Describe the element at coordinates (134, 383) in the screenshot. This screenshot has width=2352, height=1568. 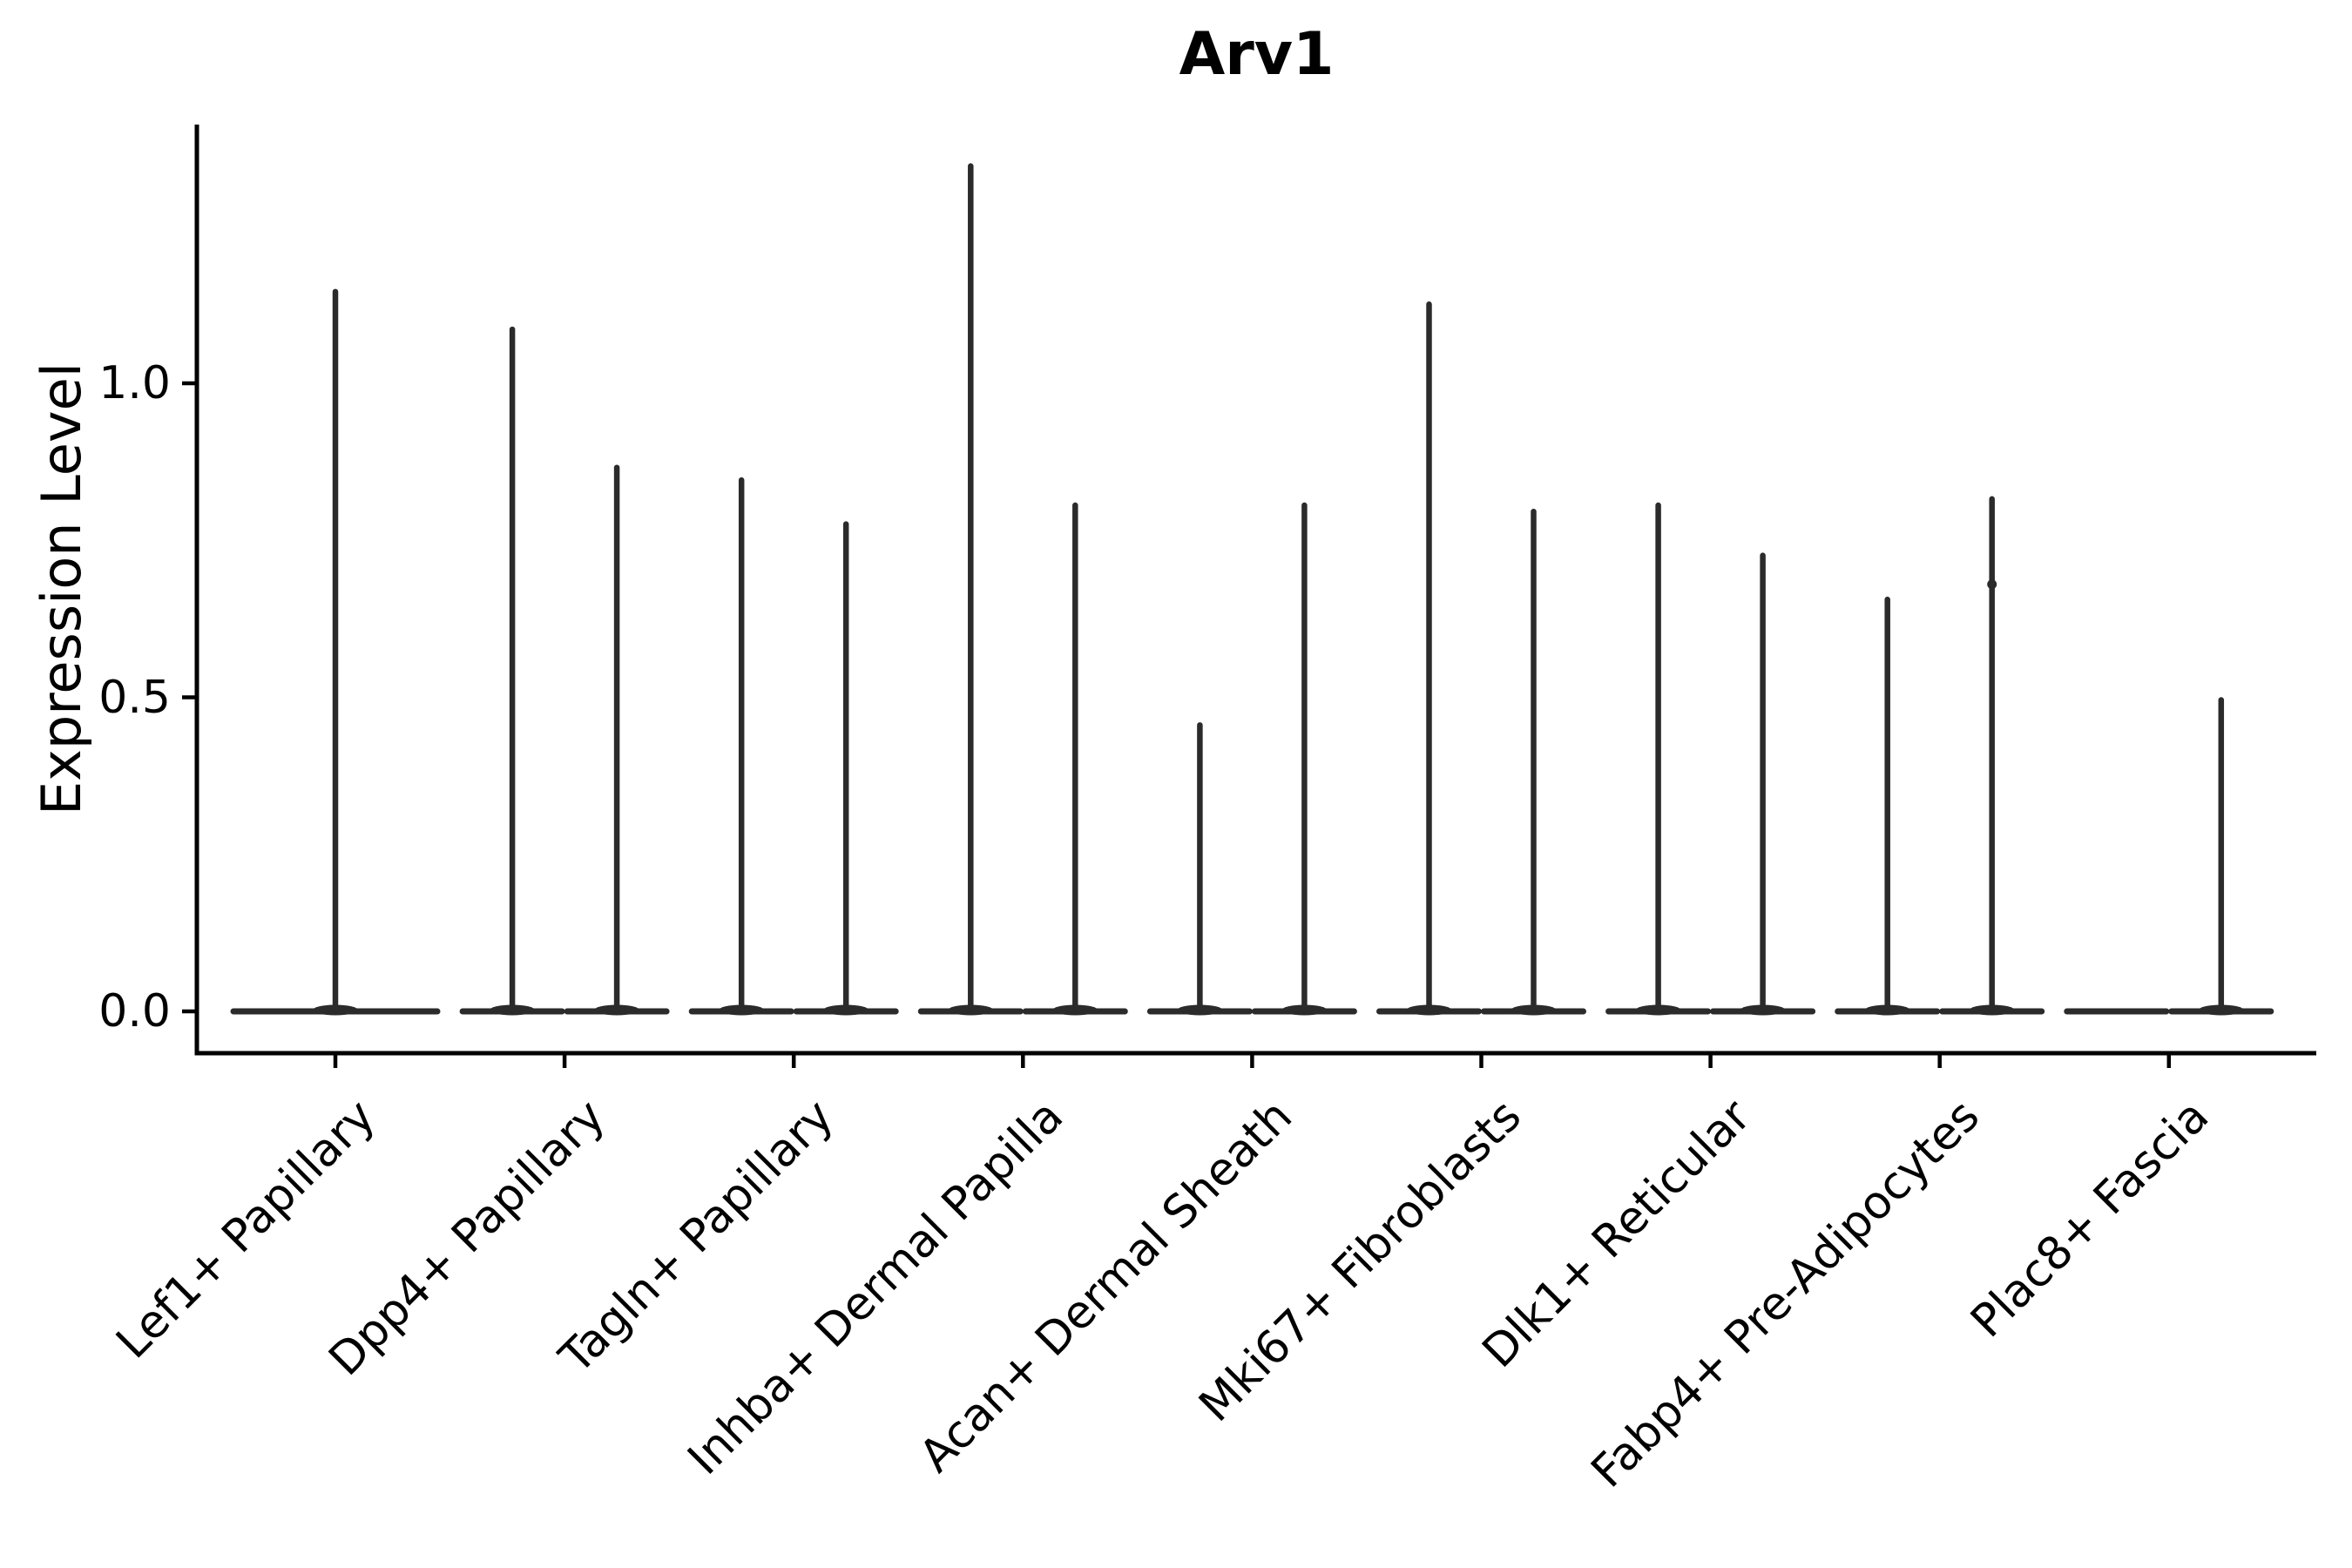
I see `y-tick-label: 1.0` at that location.